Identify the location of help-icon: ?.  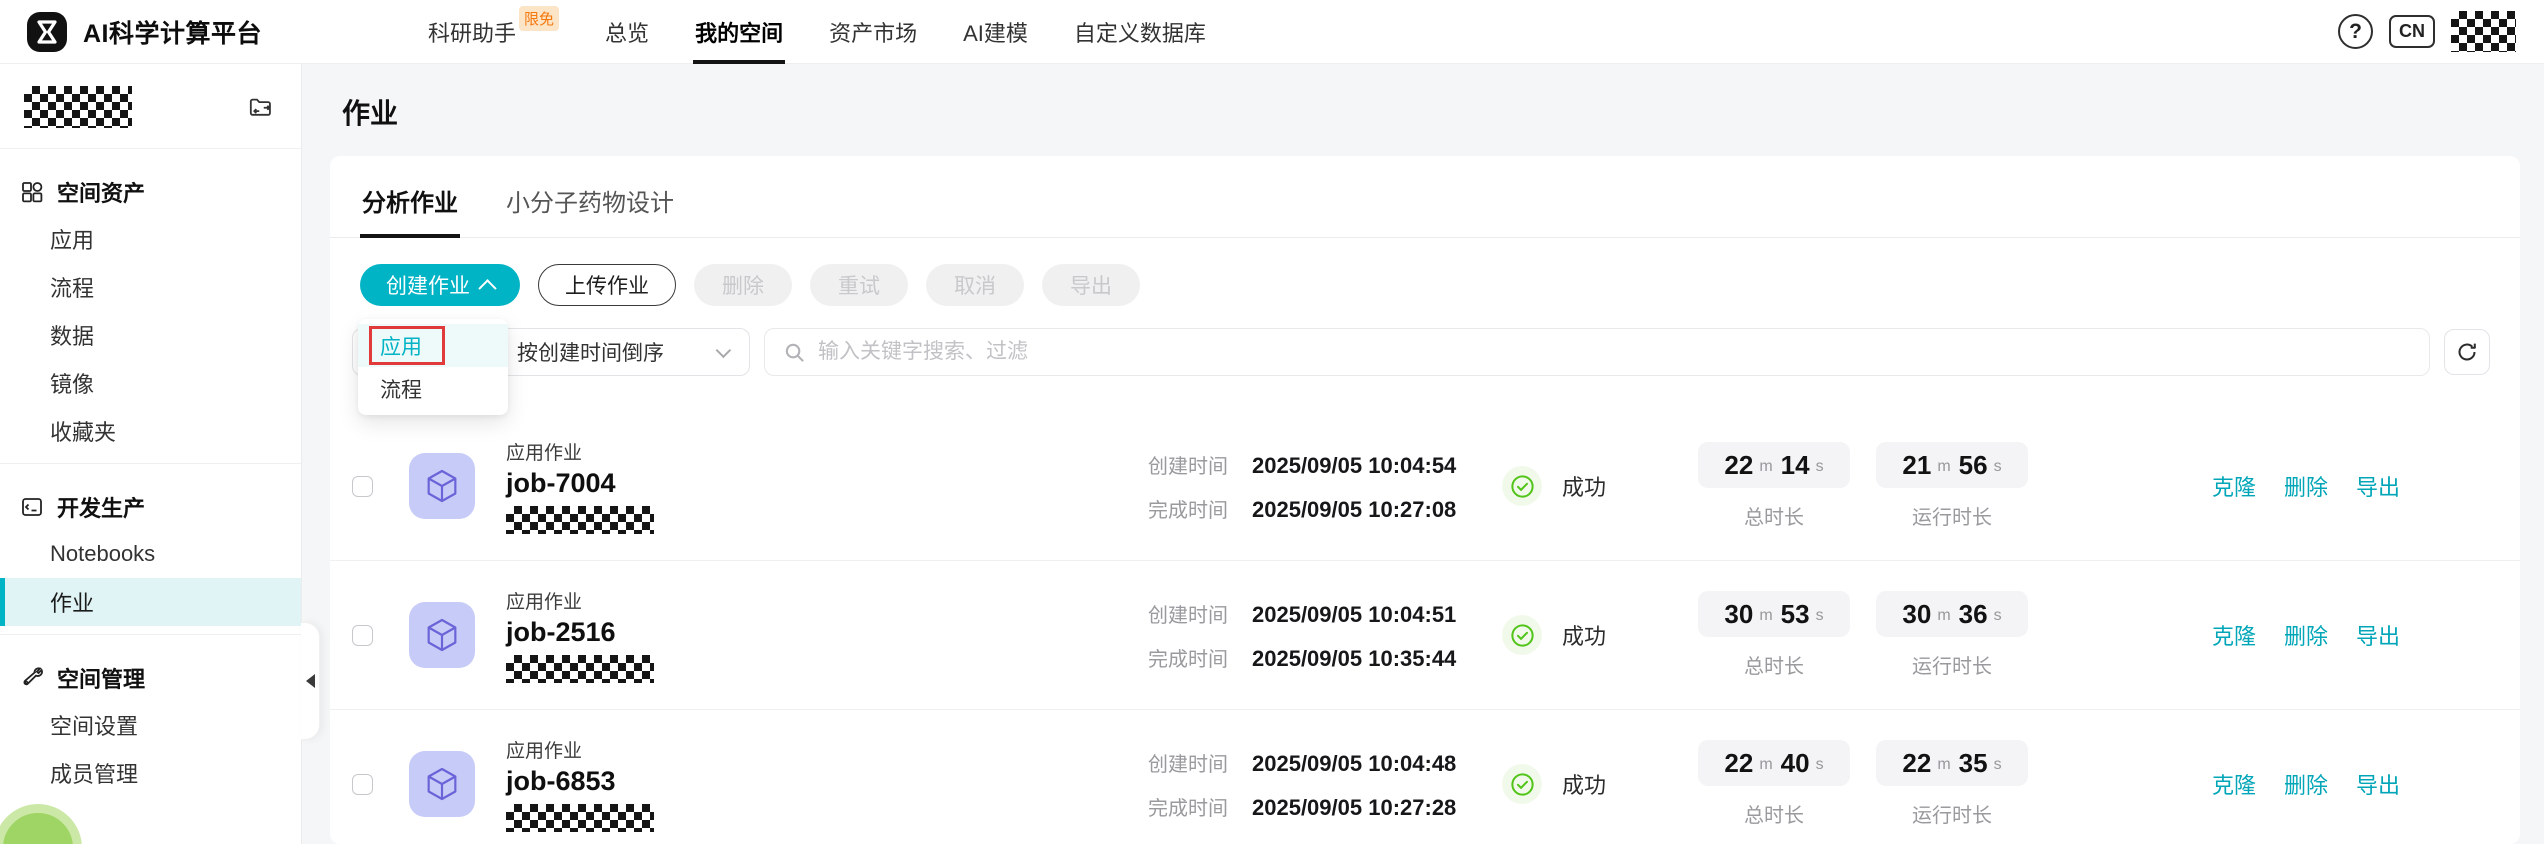
(2355, 31).